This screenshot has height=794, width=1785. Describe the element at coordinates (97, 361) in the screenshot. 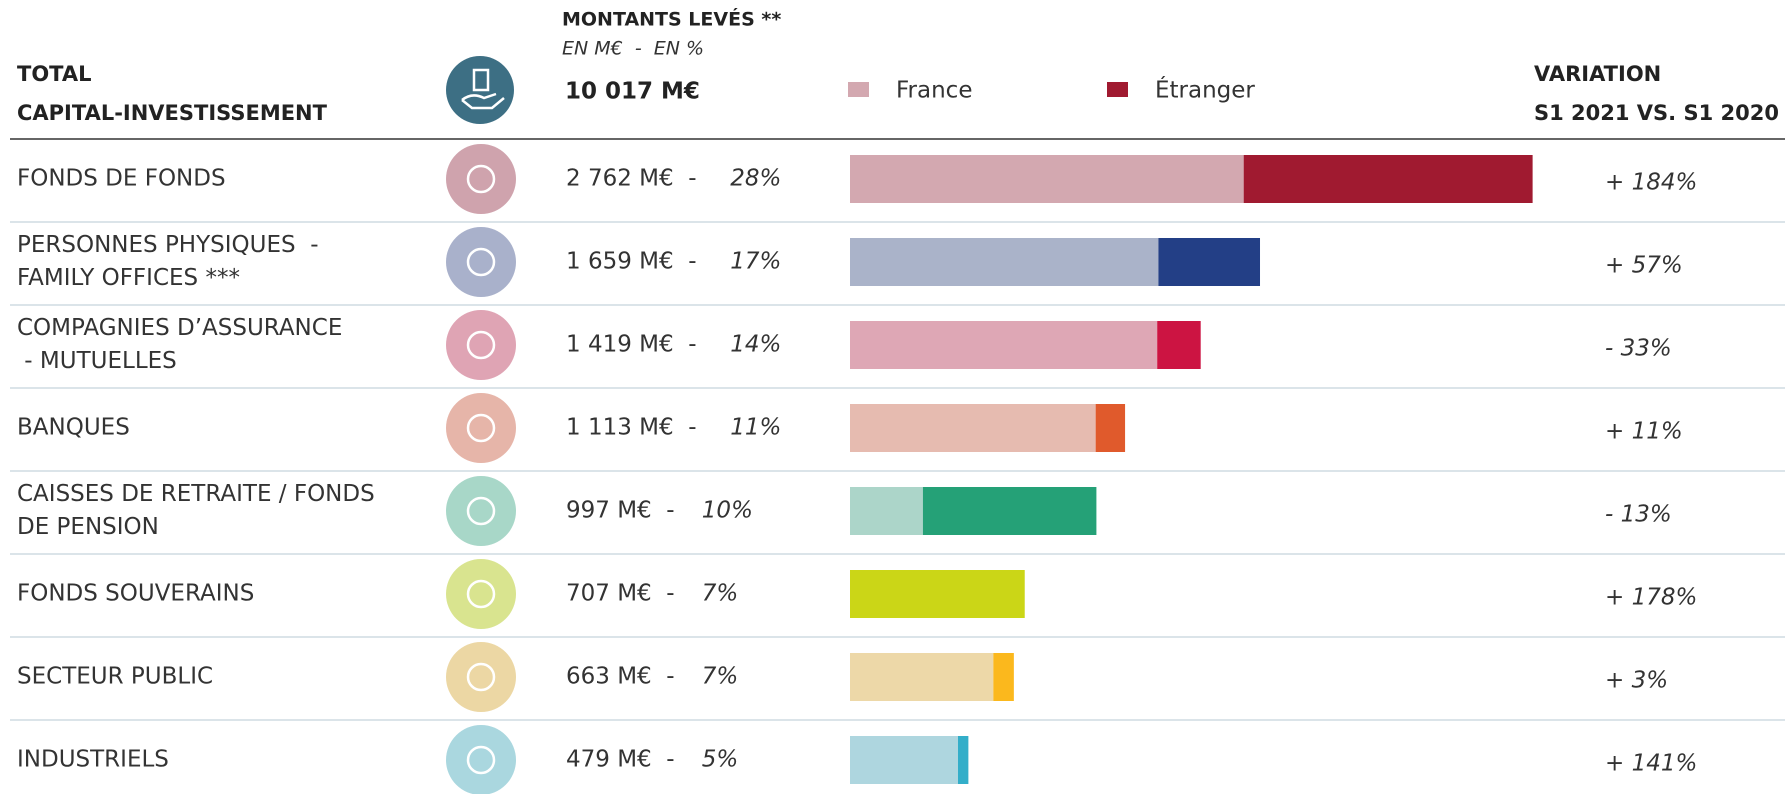

I see `row-label: - MUTUELLES` at that location.